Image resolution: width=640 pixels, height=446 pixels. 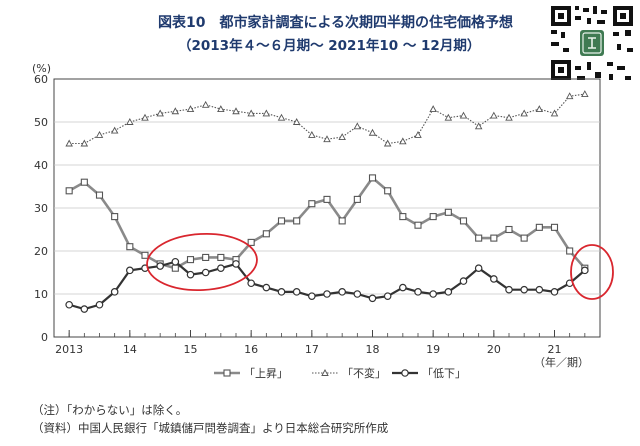 What do you see at coordinates (130, 349) in the screenshot?
I see `x-tick-label-14: 14` at bounding box center [130, 349].